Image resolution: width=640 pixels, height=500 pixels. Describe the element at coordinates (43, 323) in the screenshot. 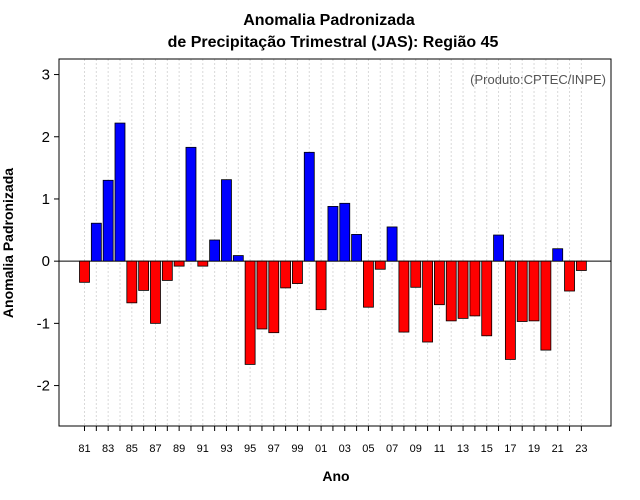

I see `y-tick-label: -1` at that location.